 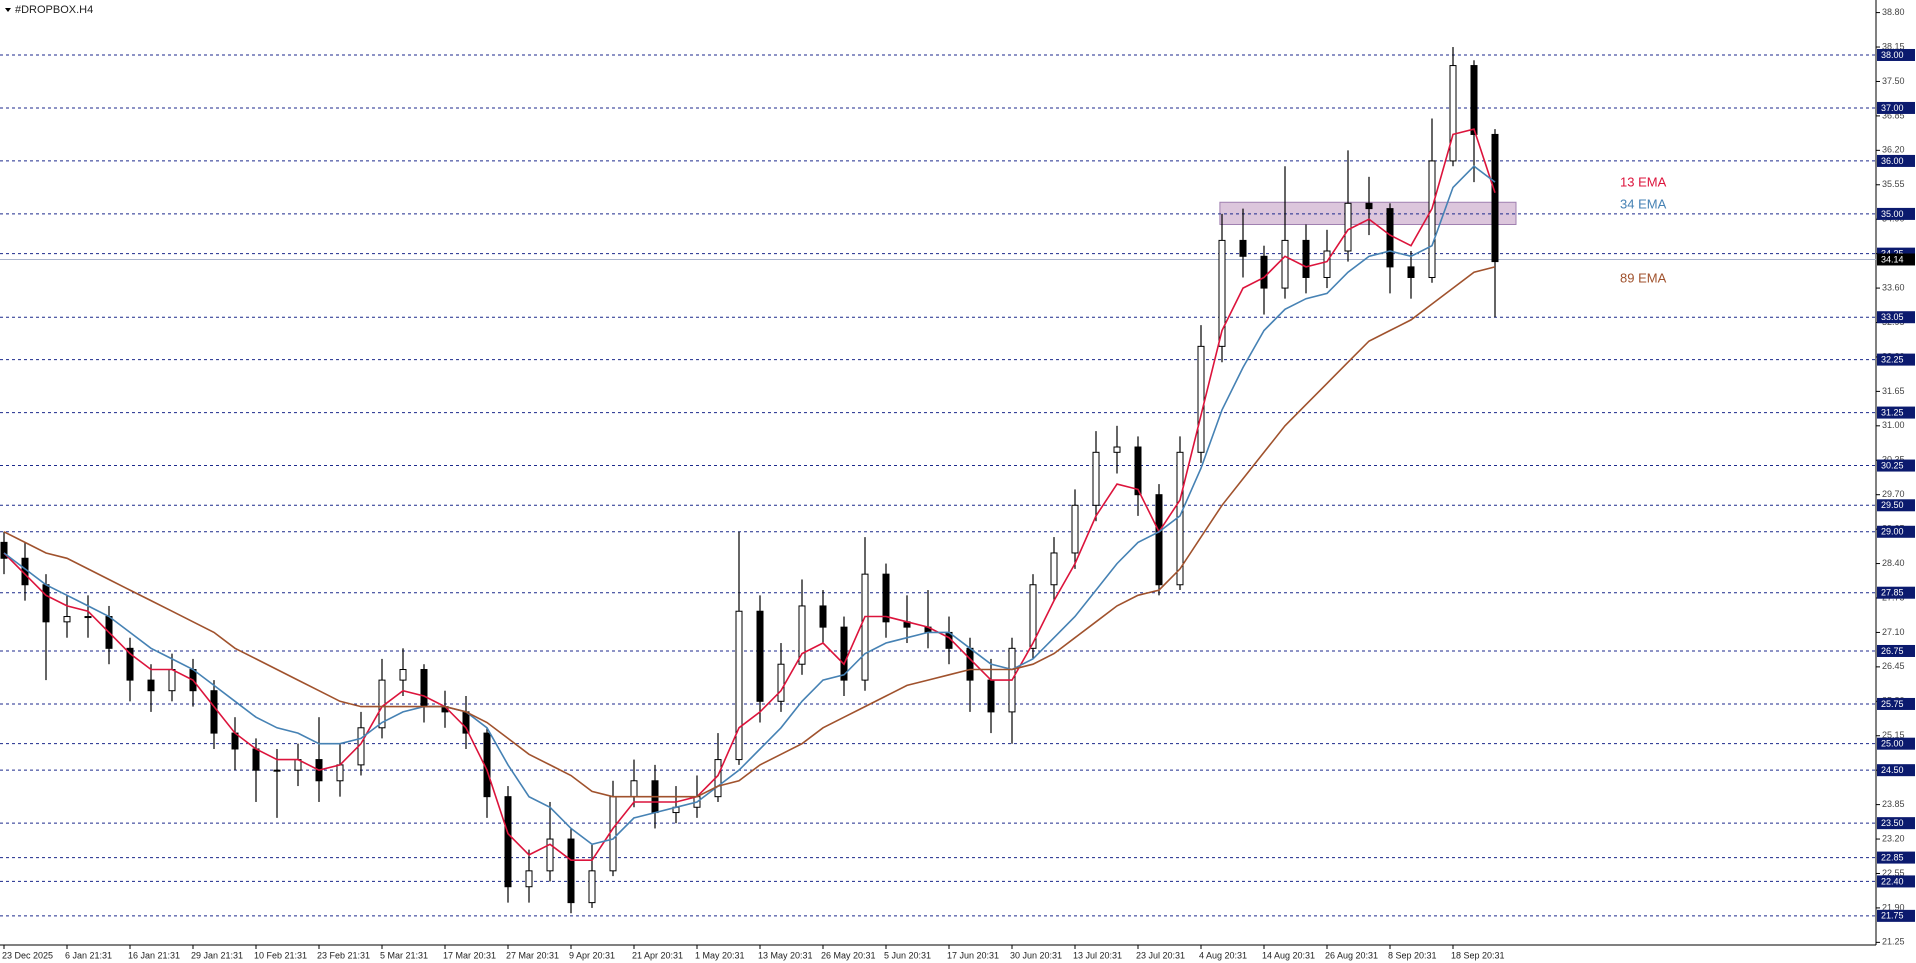 I want to click on y-tick-label: 25.15, so click(x=1893, y=735).